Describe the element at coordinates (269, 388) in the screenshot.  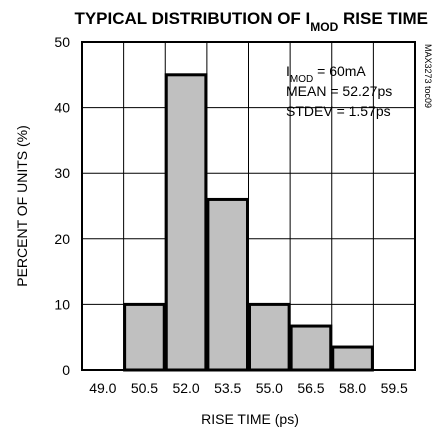
I see `x-tick-label: 55.0` at that location.